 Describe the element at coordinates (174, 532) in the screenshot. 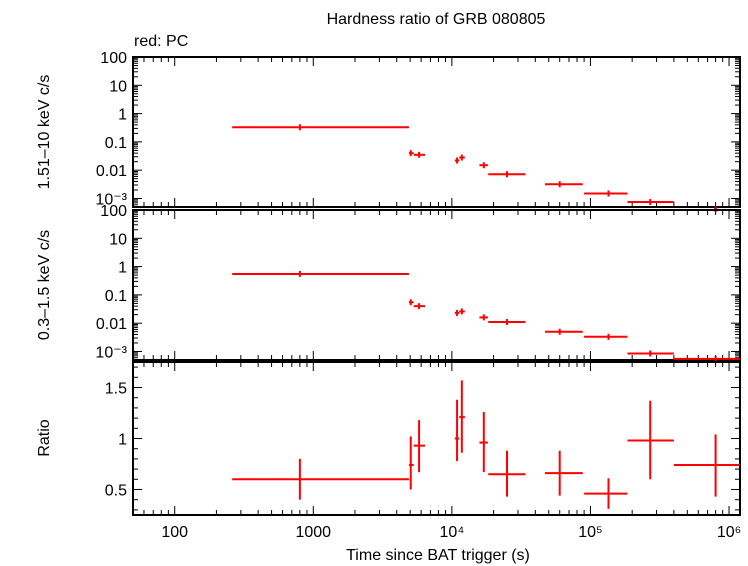

I see `x-tick-label: 100` at that location.